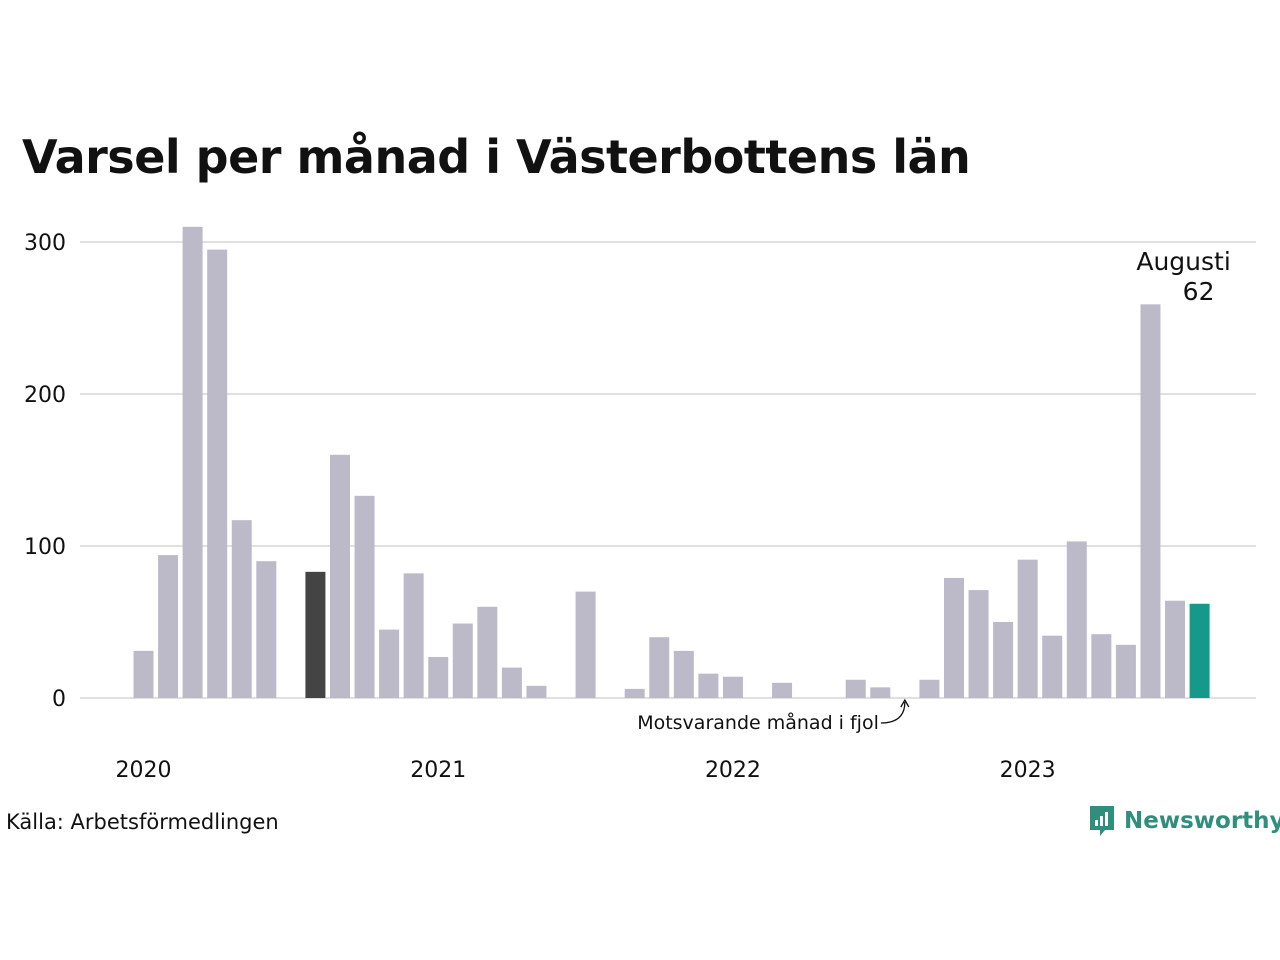  Describe the element at coordinates (1199, 291) in the screenshot. I see `current-value-label: 62` at that location.